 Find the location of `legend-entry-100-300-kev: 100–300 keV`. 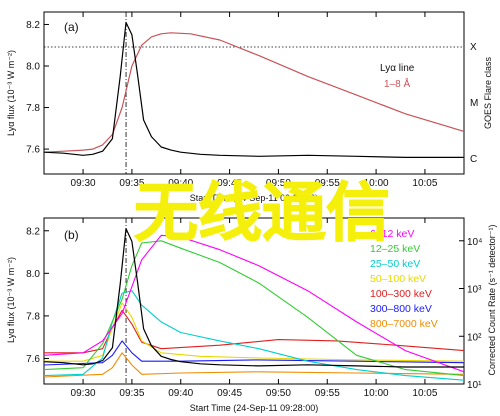

legend-entry-100-300-kev: 100–300 keV is located at coordinates (401, 294).